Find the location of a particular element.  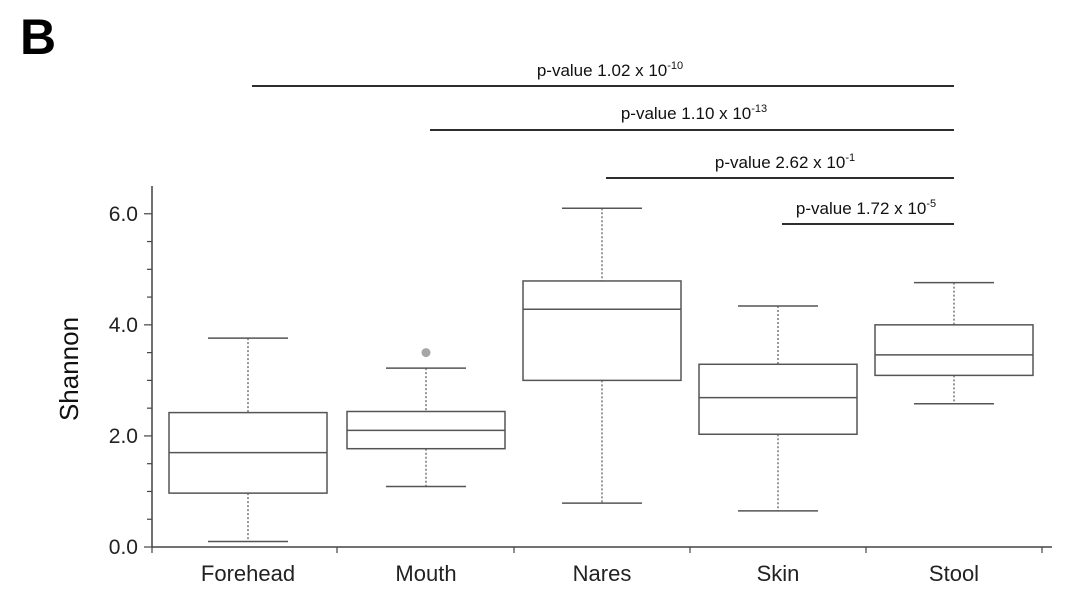

p-value-label: p-value 1.02 x 10-10 is located at coordinates (610, 70).